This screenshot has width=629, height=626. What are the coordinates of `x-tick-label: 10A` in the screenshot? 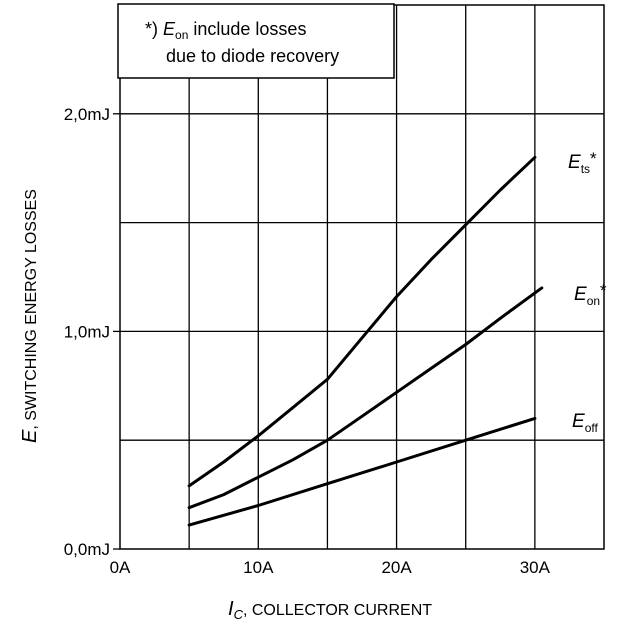 It's located at (258, 567).